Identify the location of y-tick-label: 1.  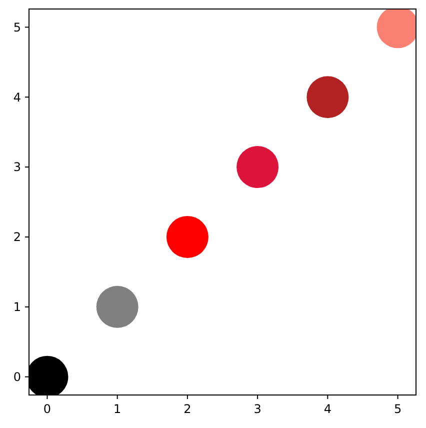
(17, 307).